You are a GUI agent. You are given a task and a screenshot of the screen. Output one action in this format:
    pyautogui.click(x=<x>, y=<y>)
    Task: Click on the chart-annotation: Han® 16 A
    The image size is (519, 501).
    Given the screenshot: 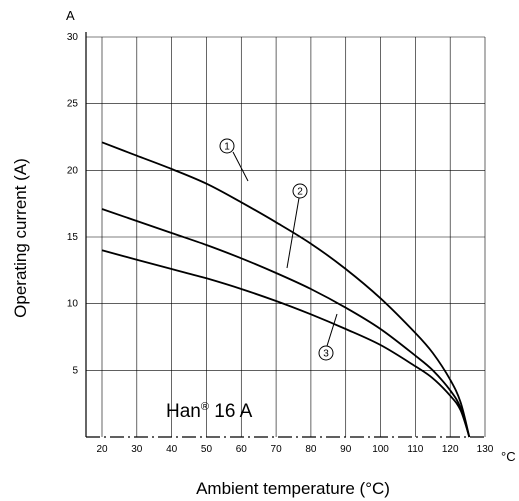 What is the action you would take?
    pyautogui.click(x=209, y=411)
    